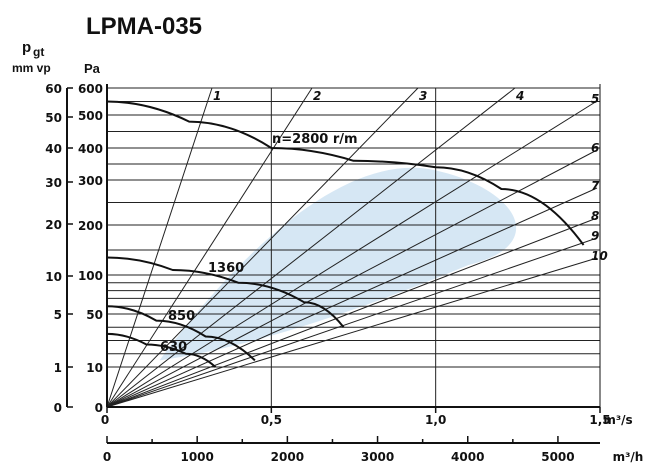 The width and height of the screenshot is (657, 475). Describe the element at coordinates (377, 457) in the screenshot. I see `m3h-tick-label: 3000` at that location.